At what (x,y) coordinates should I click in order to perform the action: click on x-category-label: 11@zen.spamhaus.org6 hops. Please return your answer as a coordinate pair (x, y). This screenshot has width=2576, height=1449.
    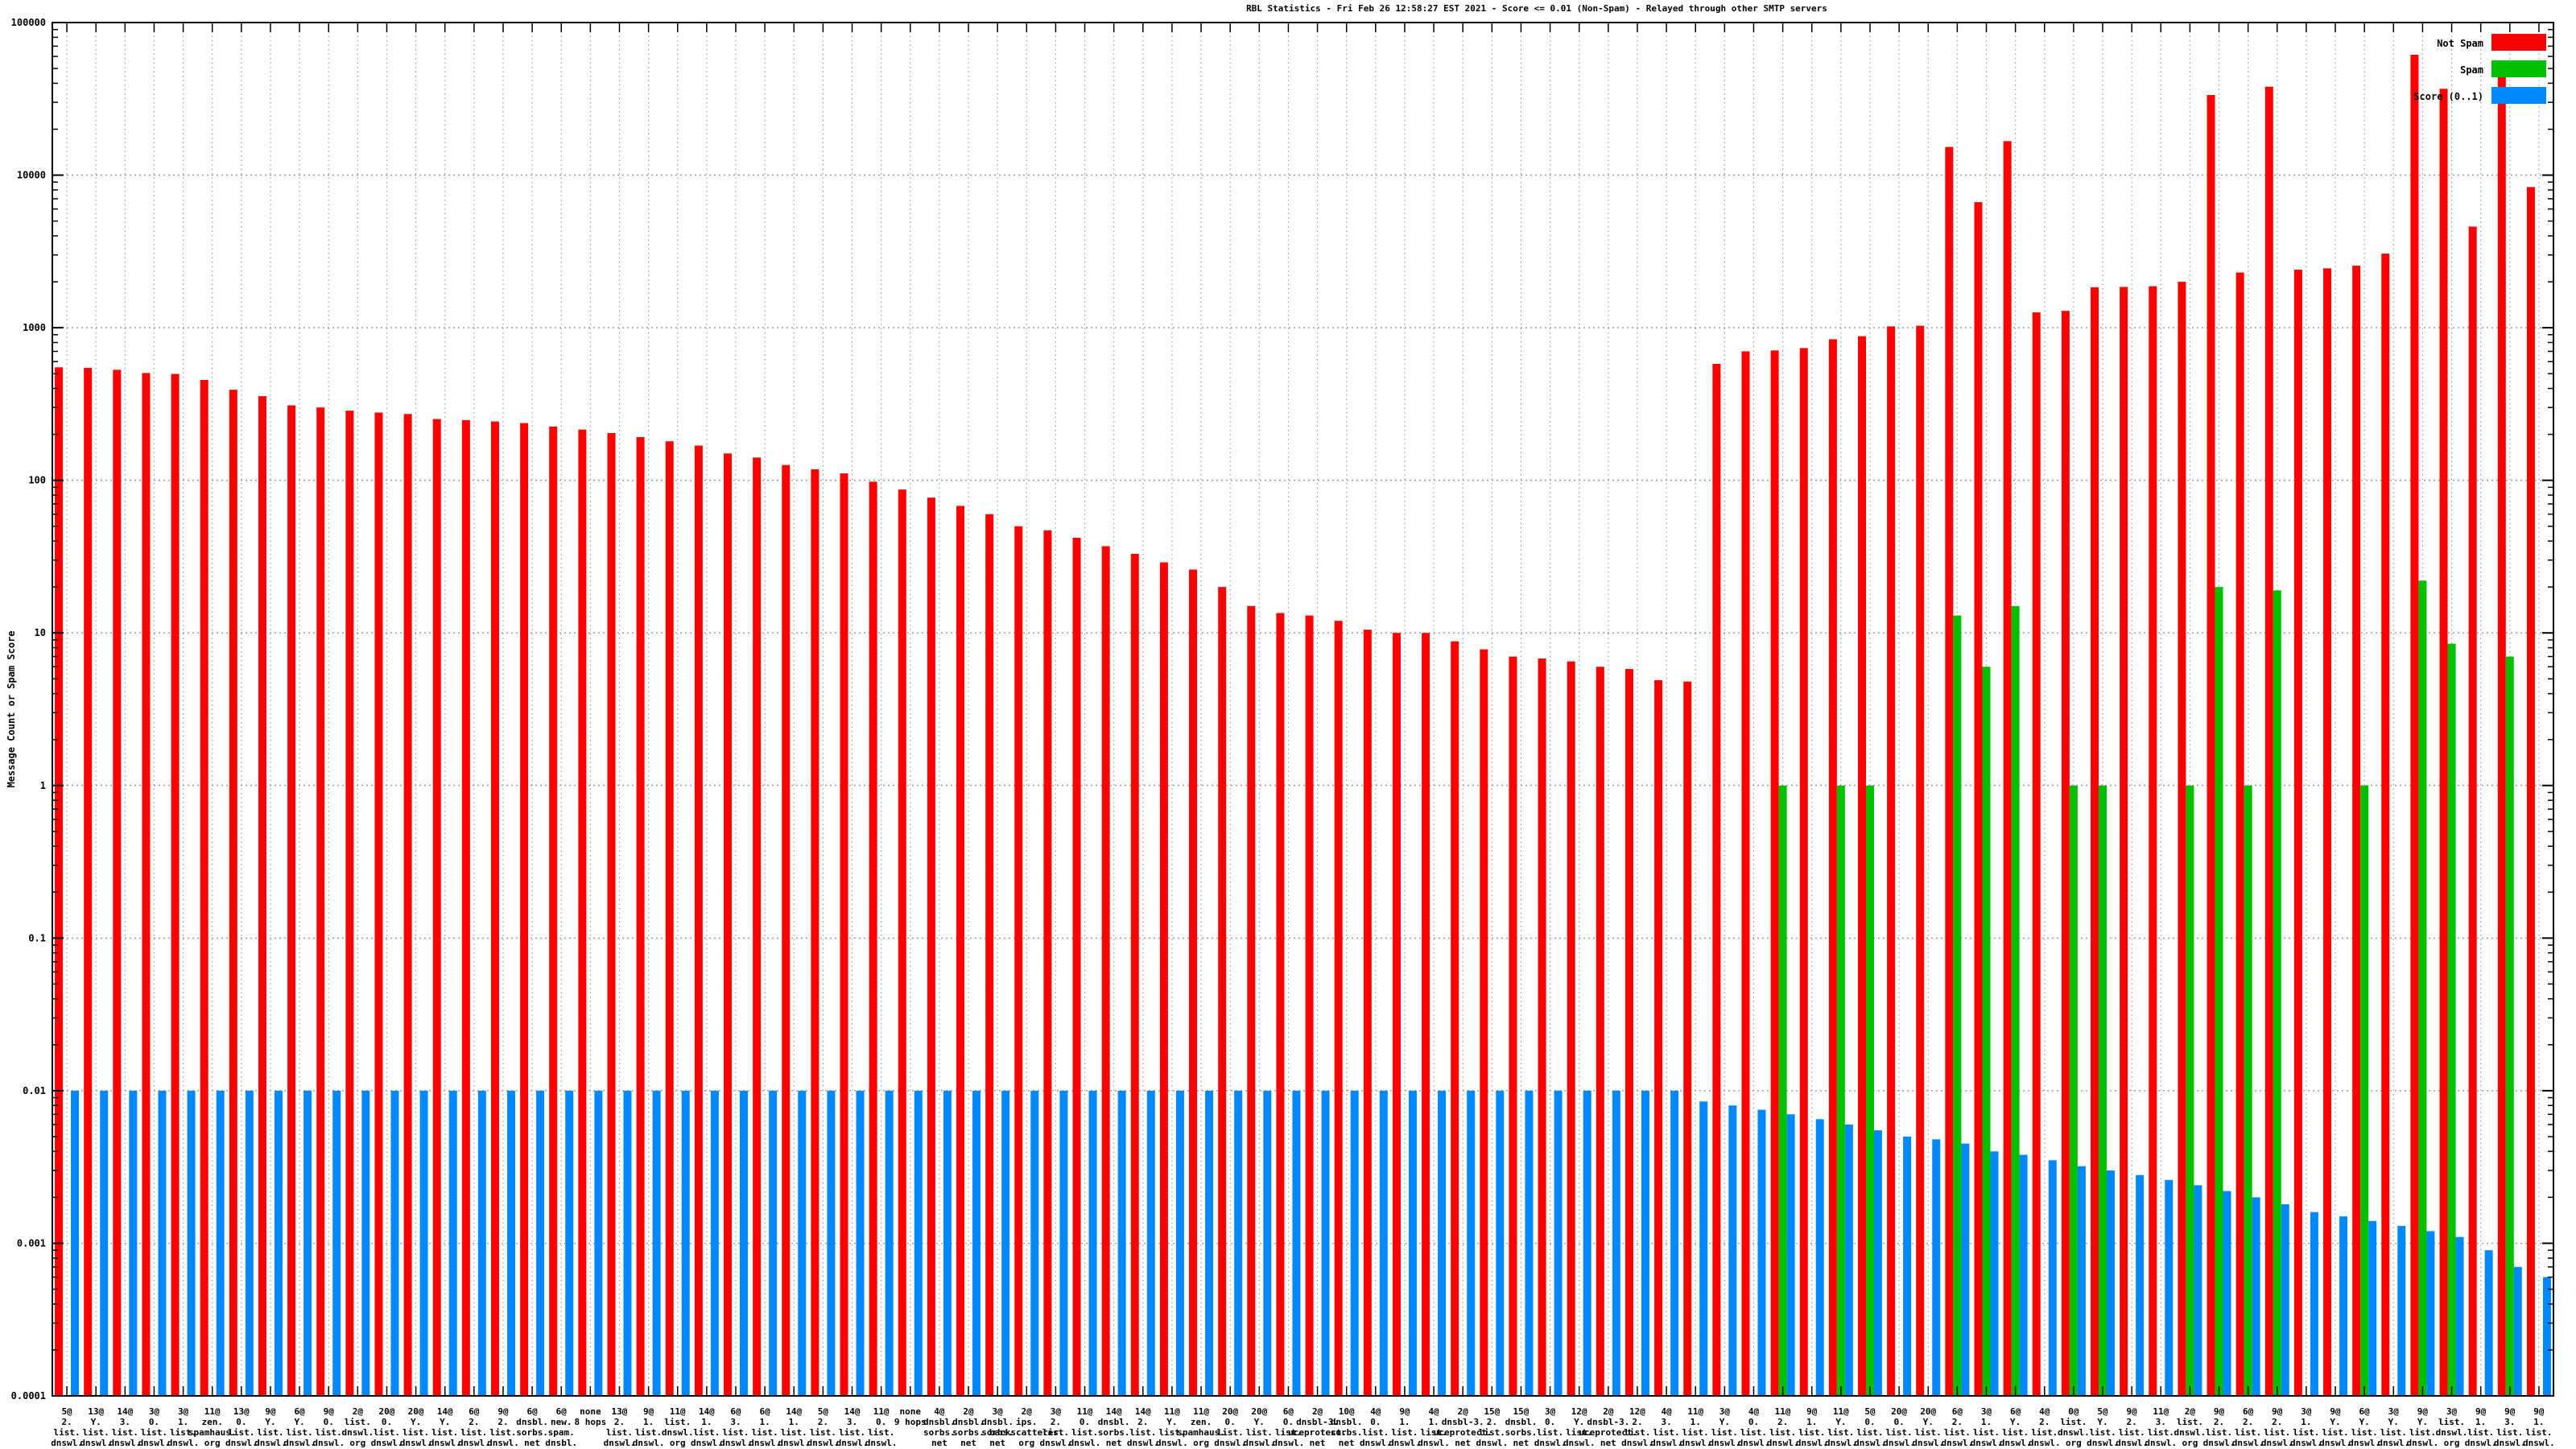
    Looking at the image, I should click on (1201, 1427).